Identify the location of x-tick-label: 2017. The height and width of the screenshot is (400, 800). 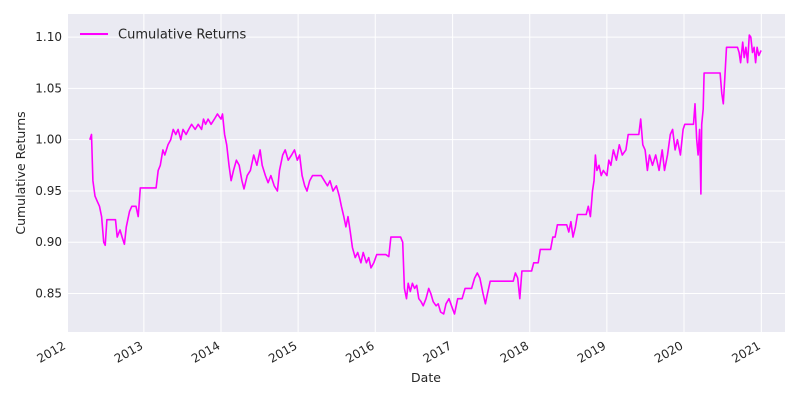
(437, 351).